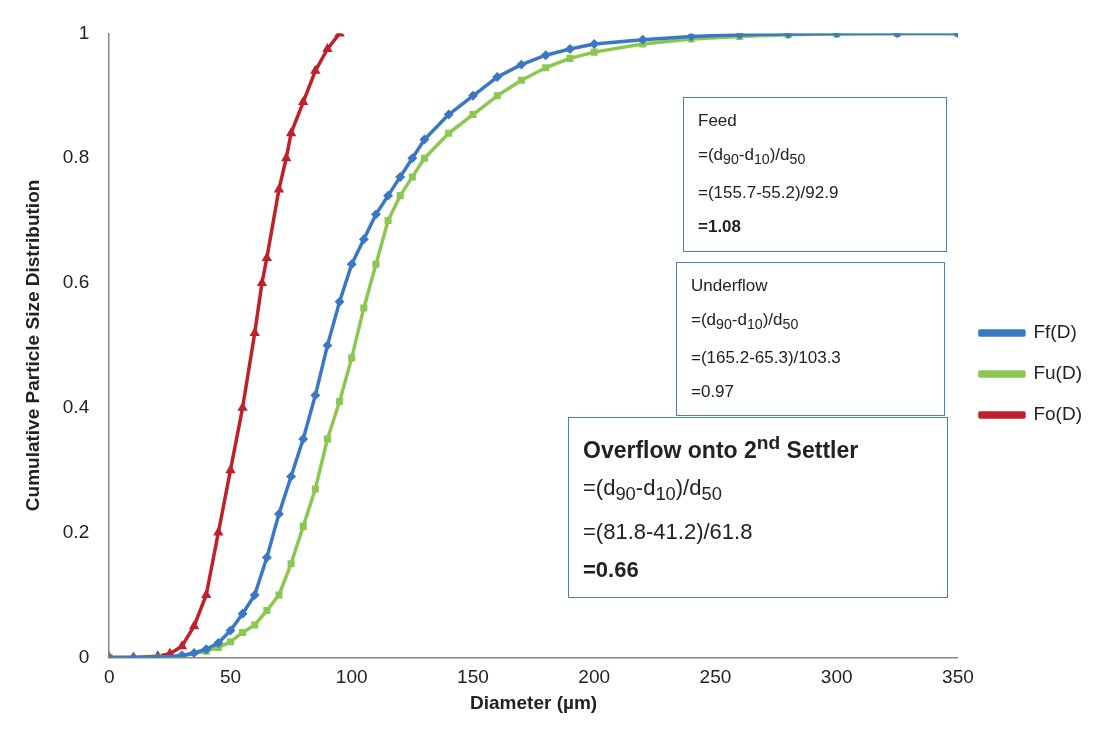  What do you see at coordinates (84, 656) in the screenshot?
I see `y-tick-label: 0` at bounding box center [84, 656].